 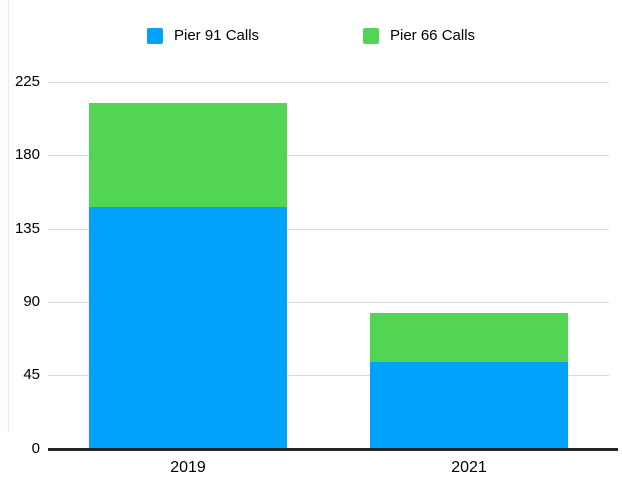 What do you see at coordinates (31, 374) in the screenshot?
I see `y-axis-tick-label-45: 45` at bounding box center [31, 374].